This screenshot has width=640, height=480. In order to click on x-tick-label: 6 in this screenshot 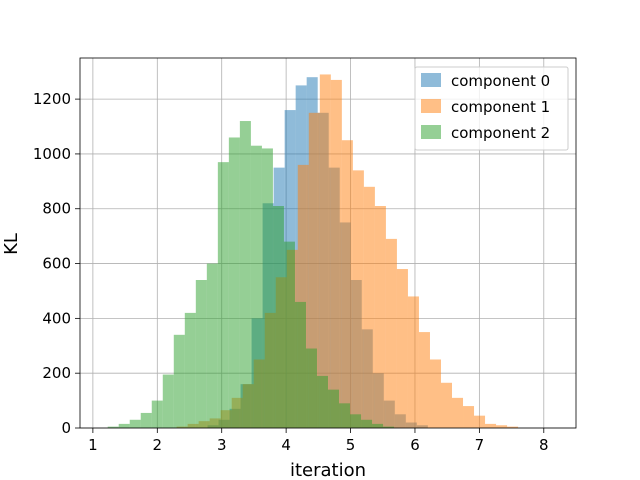, I will do `click(415, 445)`.